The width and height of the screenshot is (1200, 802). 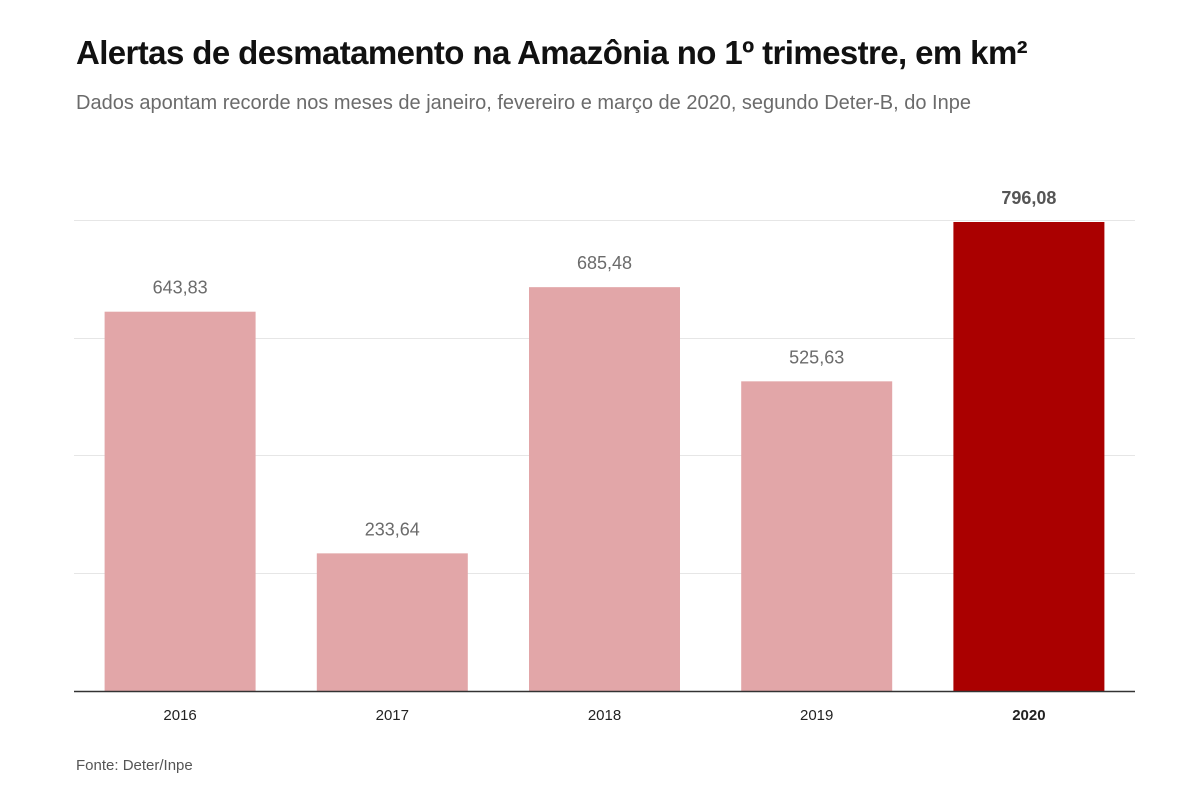 I want to click on bar-2019, so click(x=817, y=536).